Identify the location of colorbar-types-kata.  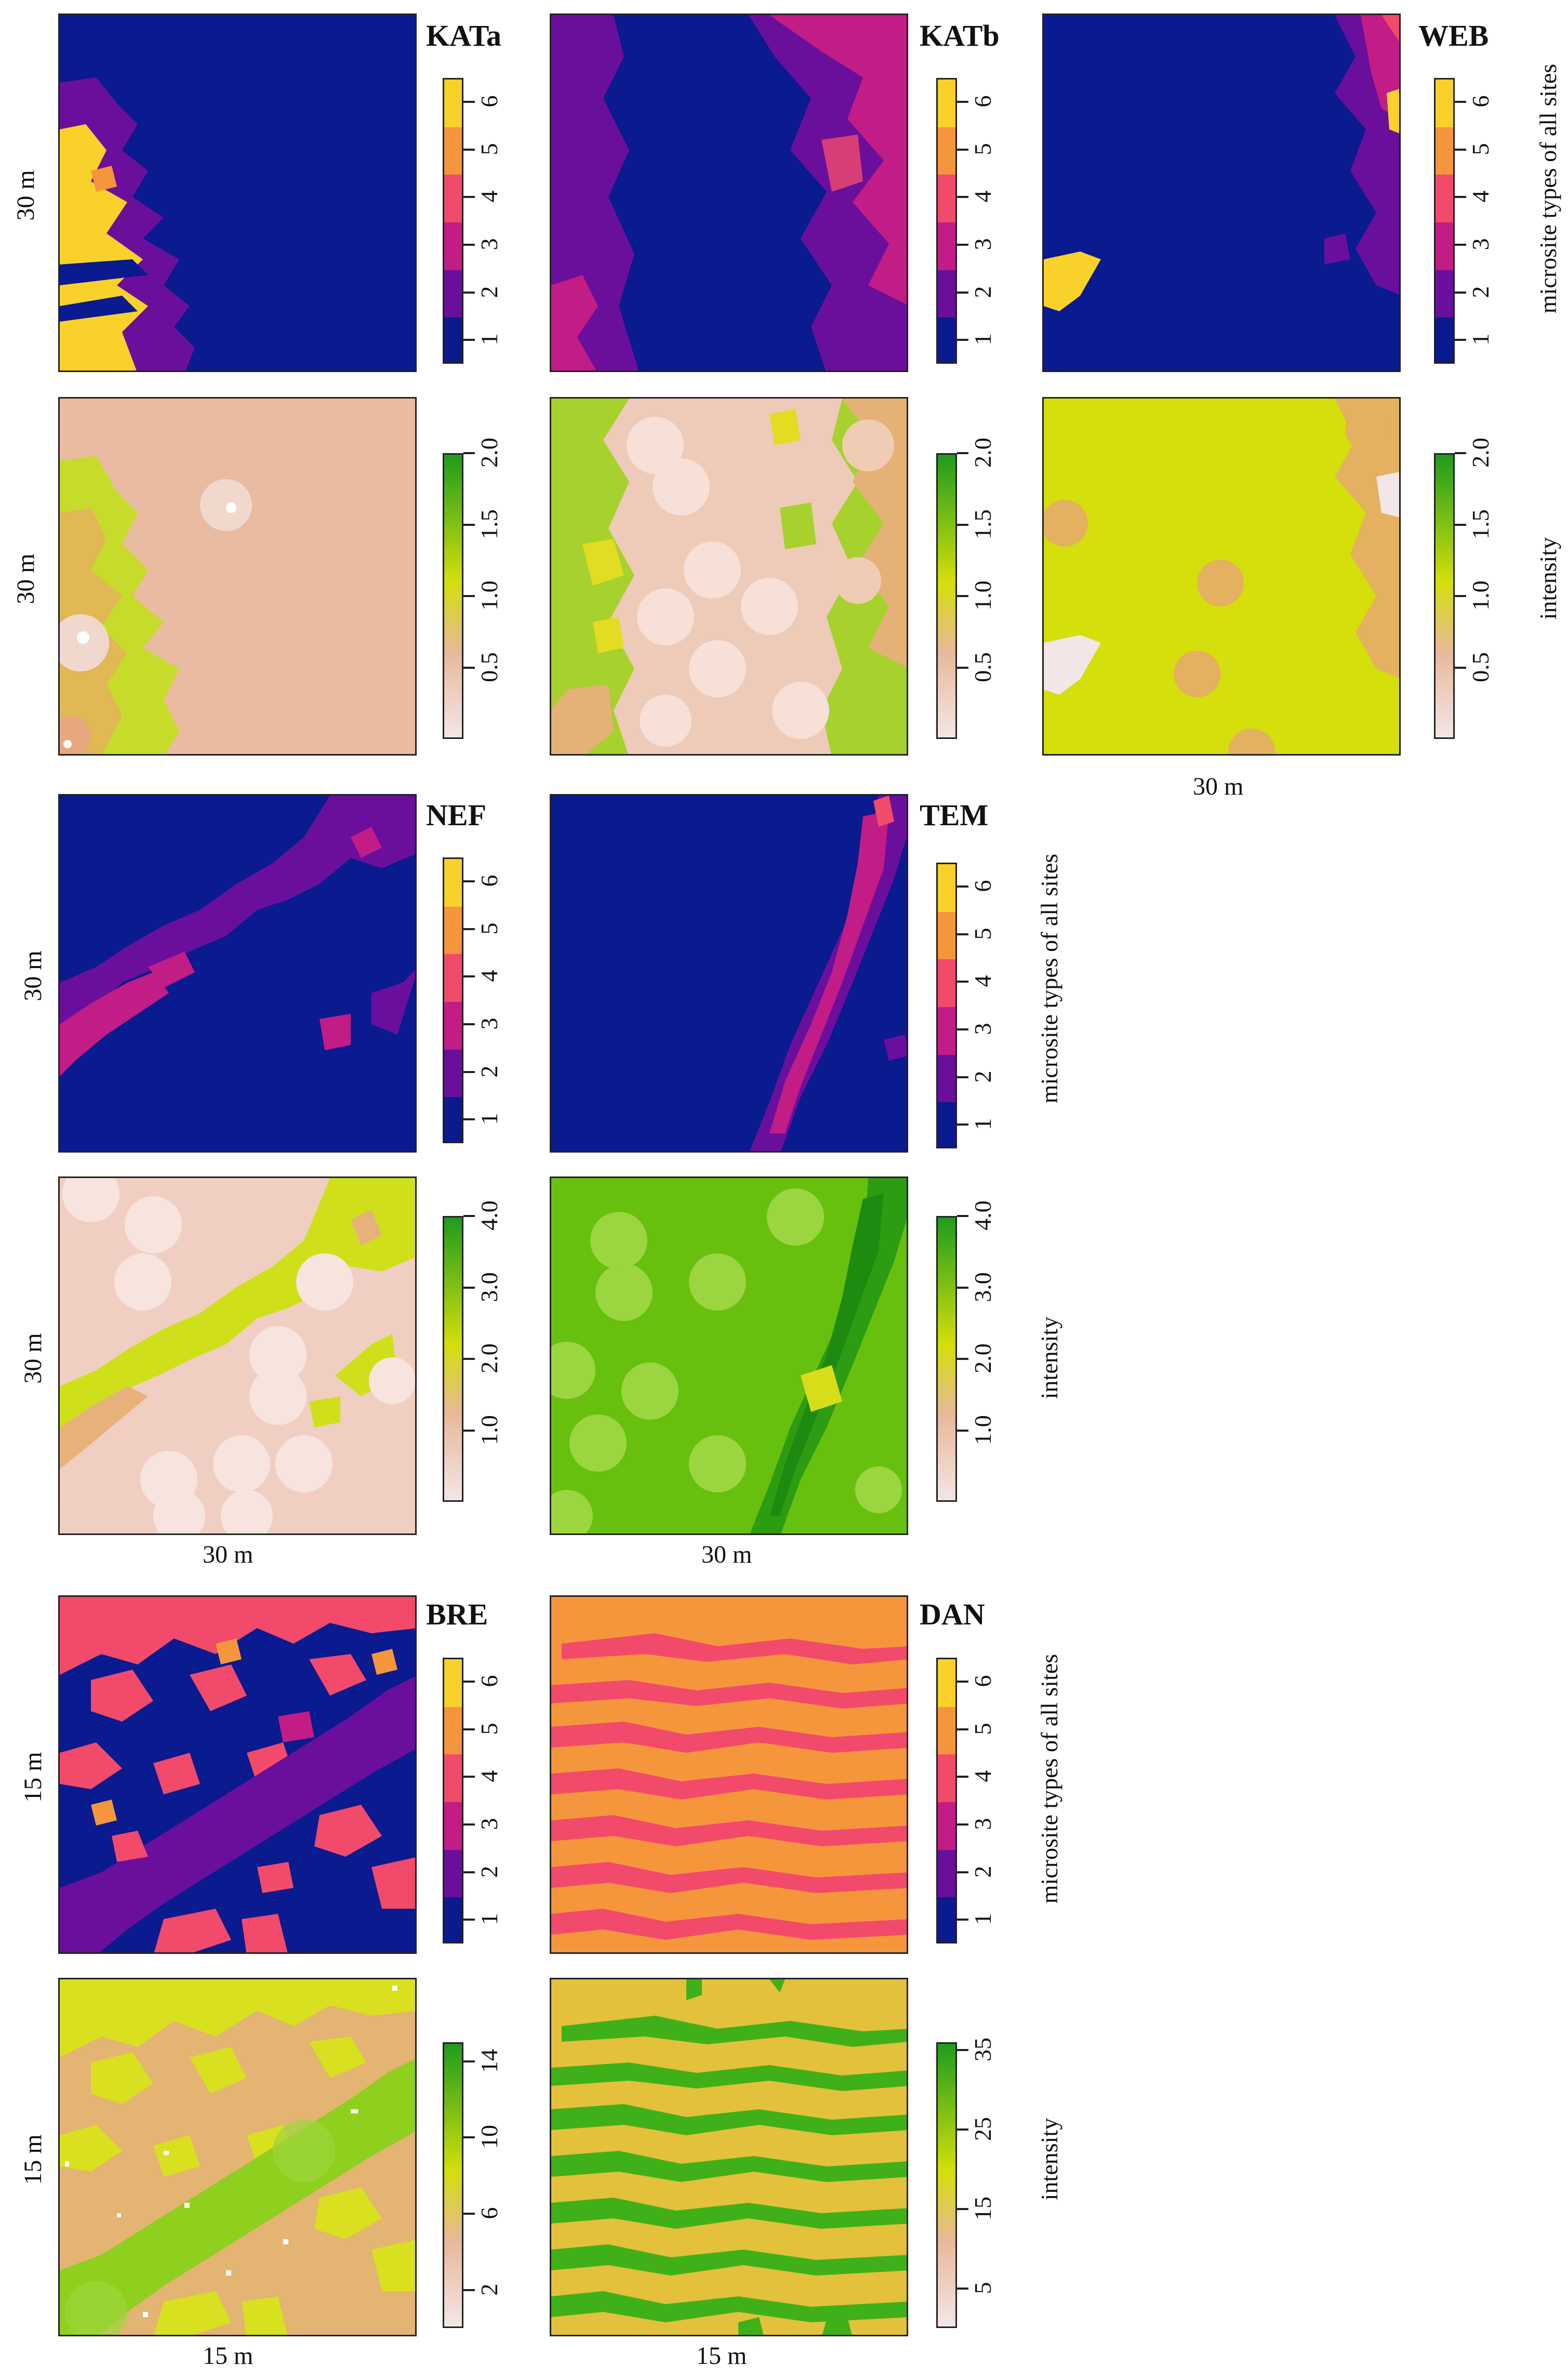
(453, 221).